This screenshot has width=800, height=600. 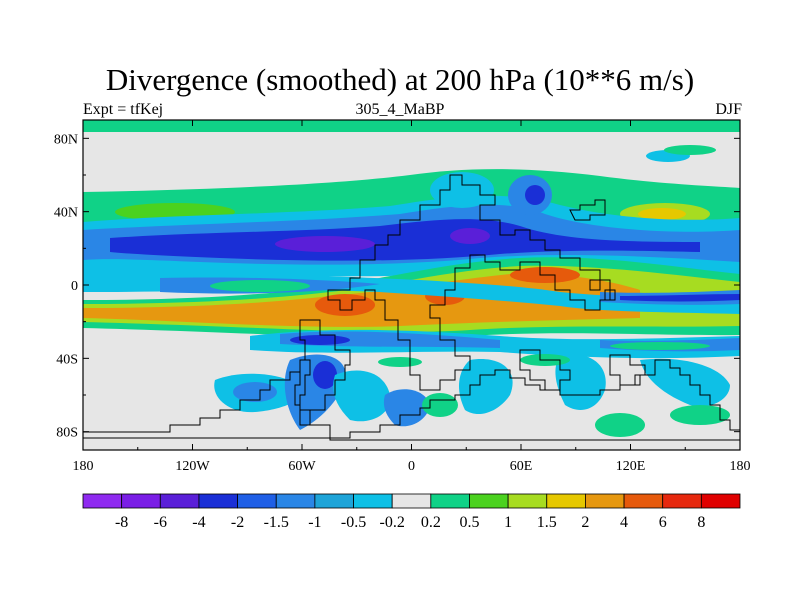 What do you see at coordinates (237, 522) in the screenshot?
I see `colorbar-label: -2` at bounding box center [237, 522].